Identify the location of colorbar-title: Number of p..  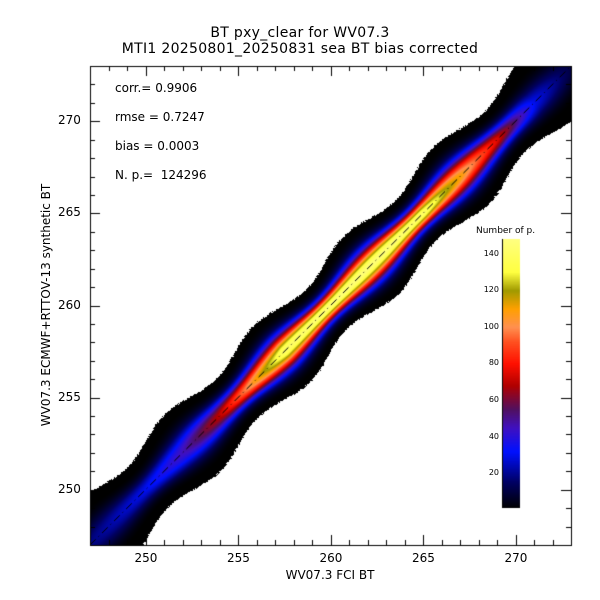
(506, 231).